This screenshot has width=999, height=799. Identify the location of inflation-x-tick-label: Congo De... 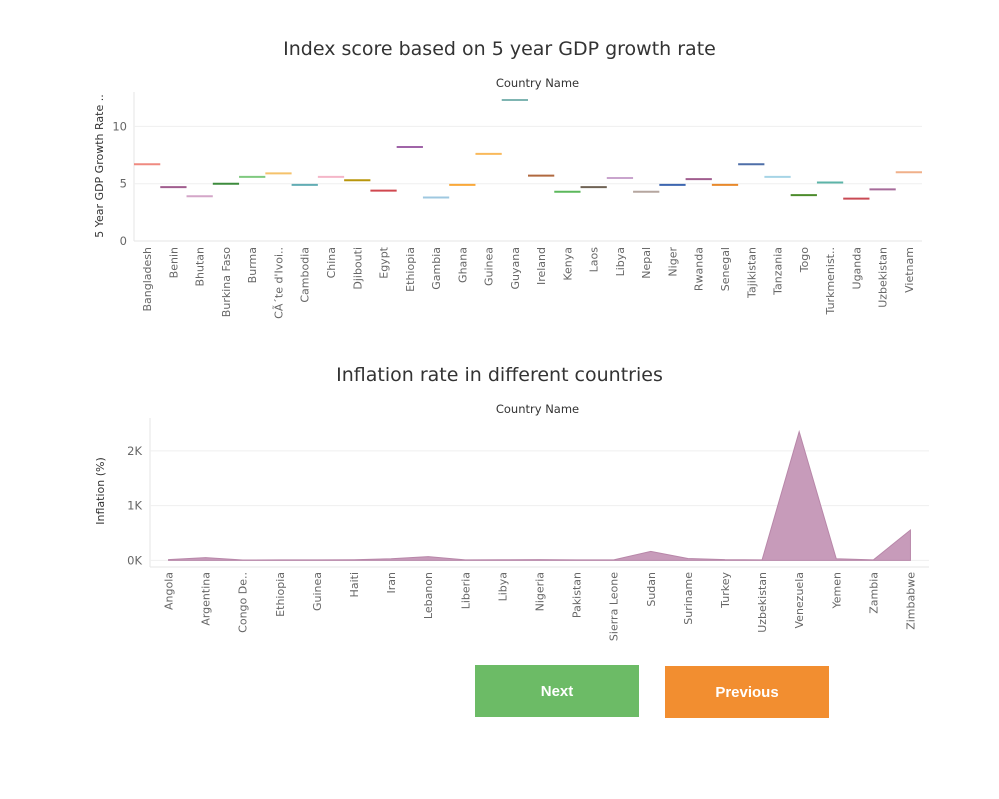
(243, 602).